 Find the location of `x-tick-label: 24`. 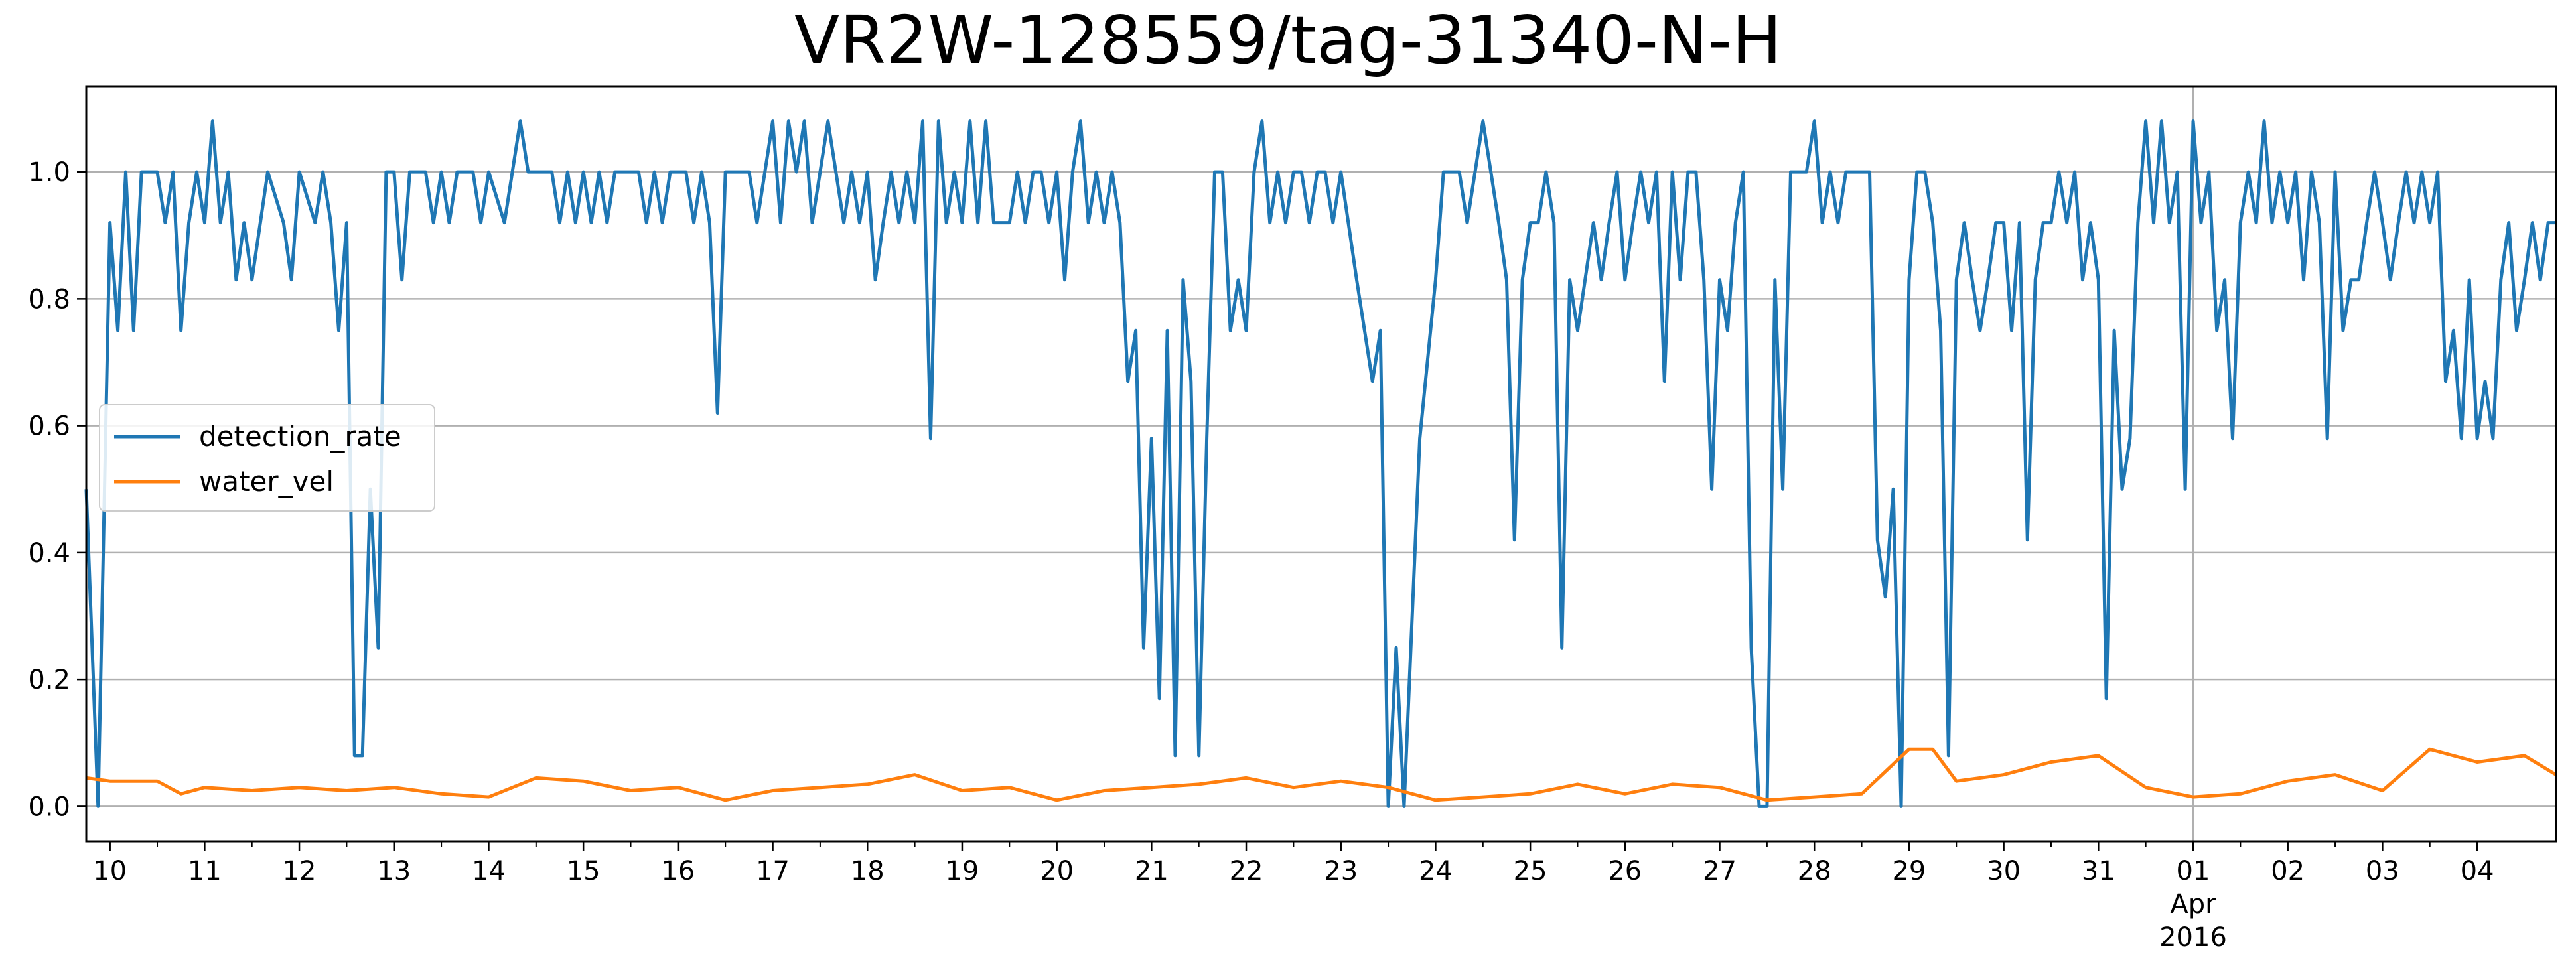

x-tick-label: 24 is located at coordinates (1436, 871).